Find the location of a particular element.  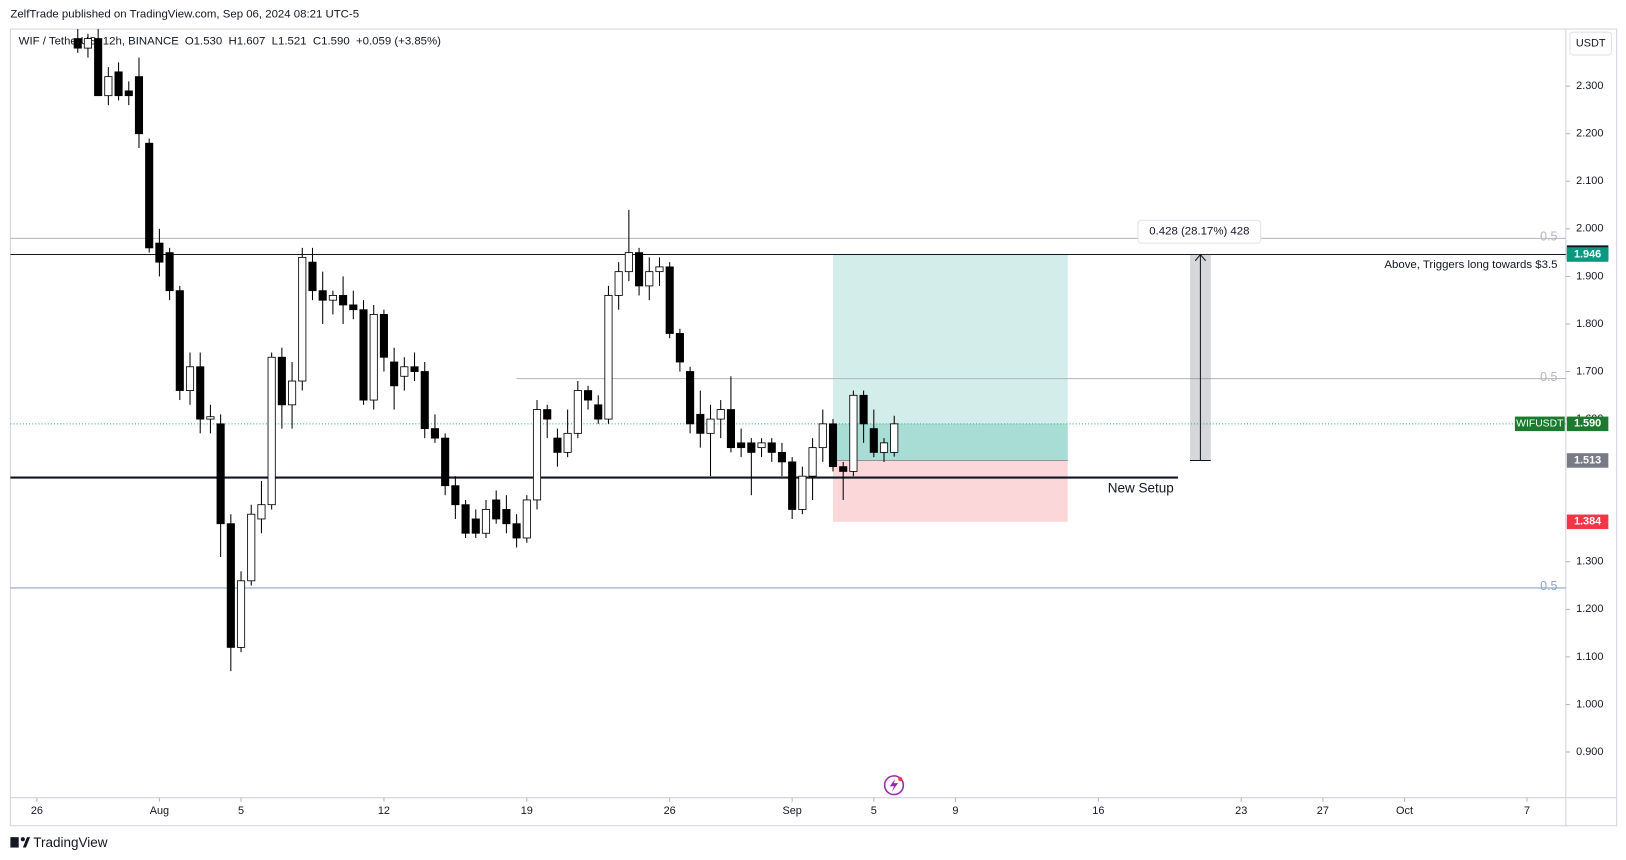

measure-label: 0.428 (28.17%) 428 is located at coordinates (1199, 232).